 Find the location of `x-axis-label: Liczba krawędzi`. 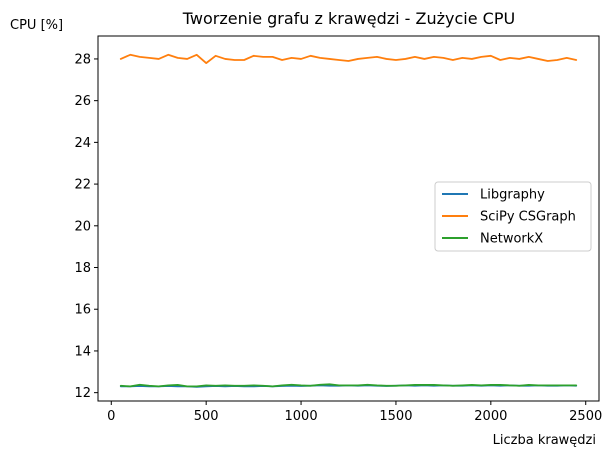

x-axis-label: Liczba krawędzi is located at coordinates (544, 440).